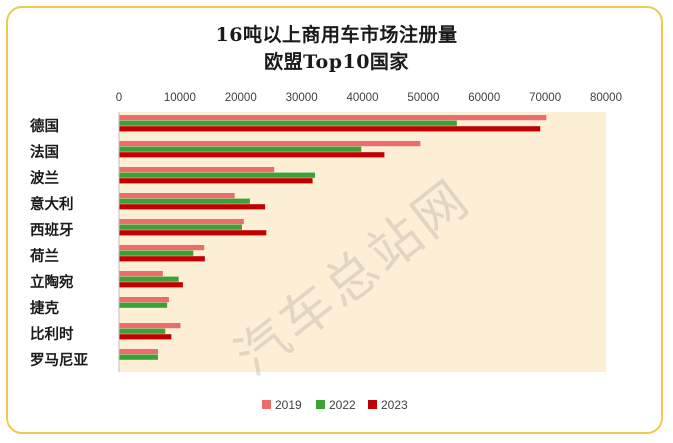 Image resolution: width=673 pixels, height=443 pixels. I want to click on x-tick-label: 10000, so click(180, 98).